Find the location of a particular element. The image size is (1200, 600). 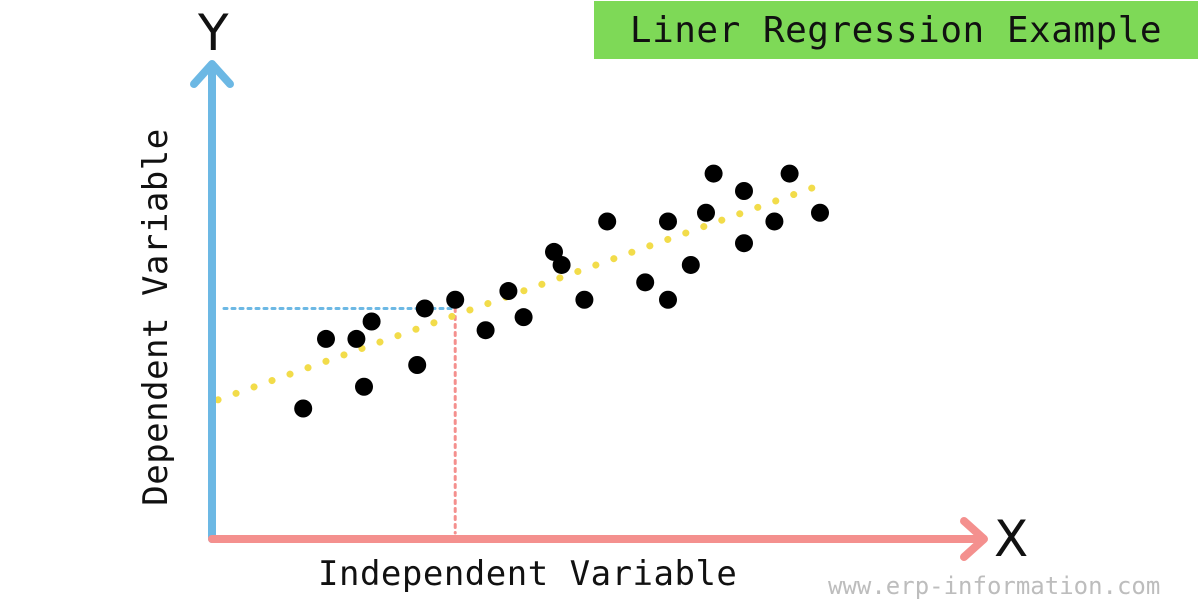

x-axis-arrowhead is located at coordinates (974, 539).